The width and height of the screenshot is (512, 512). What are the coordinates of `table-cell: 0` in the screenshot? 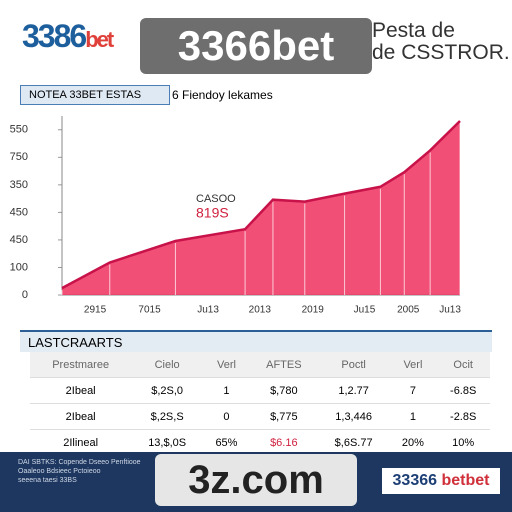 It's located at (226, 416).